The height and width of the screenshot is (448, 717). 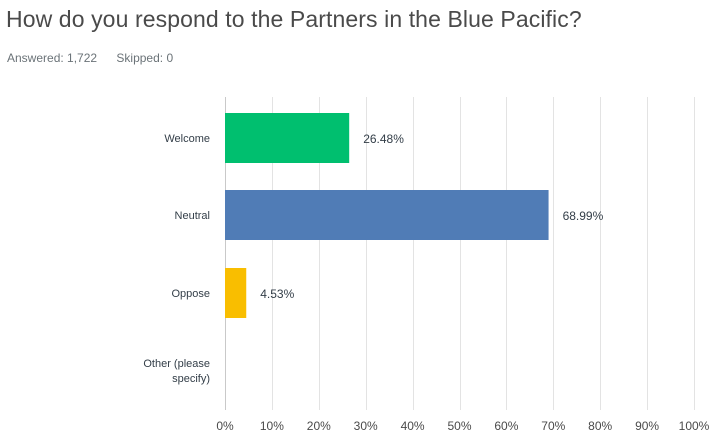 I want to click on x-tick-label: 100%, so click(x=694, y=426).